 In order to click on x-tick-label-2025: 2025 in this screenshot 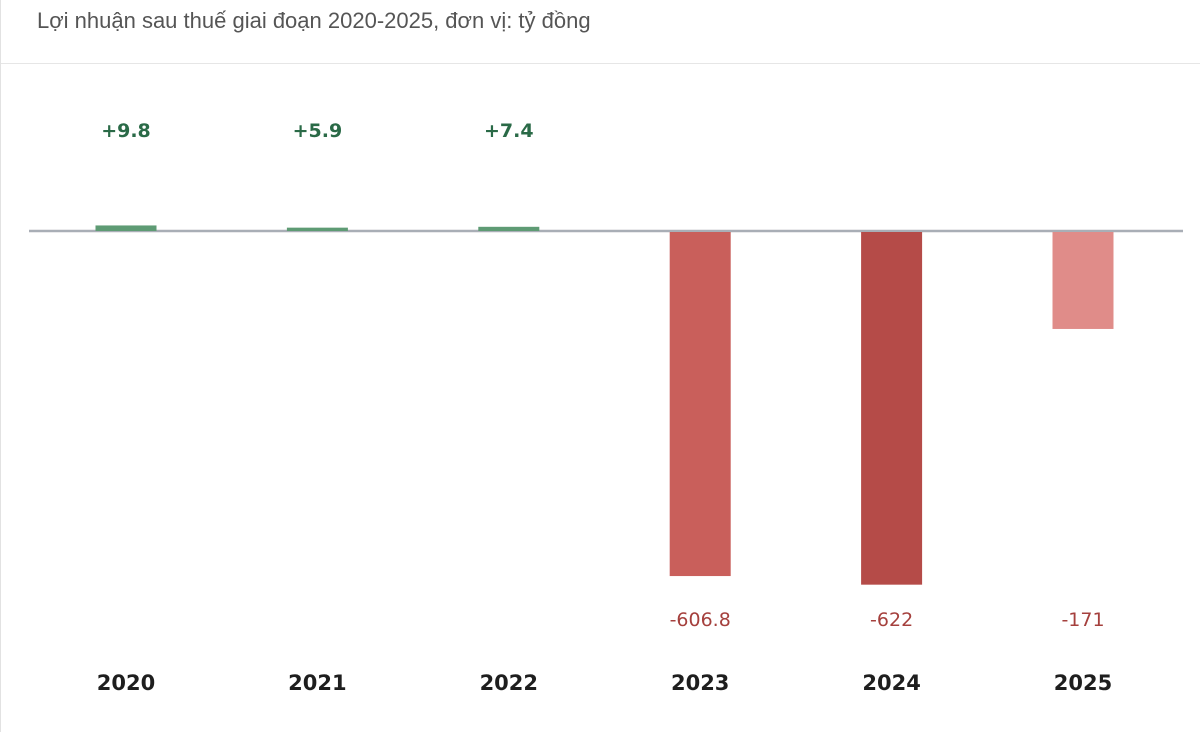, I will do `click(1083, 683)`.